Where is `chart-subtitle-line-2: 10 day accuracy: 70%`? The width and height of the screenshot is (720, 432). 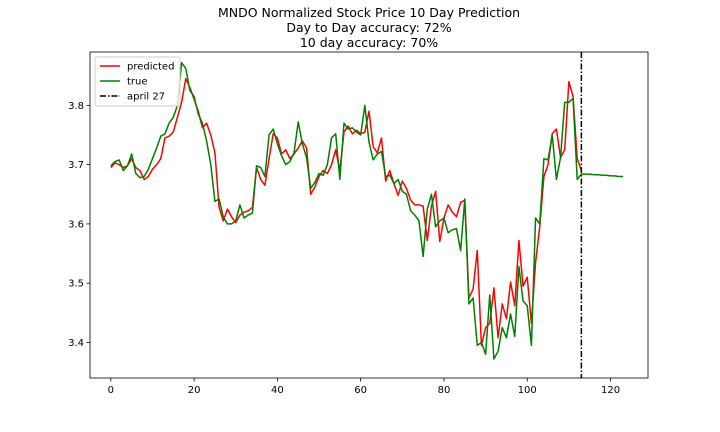
chart-subtitle-line-2: 10 day accuracy: 70% is located at coordinates (369, 42).